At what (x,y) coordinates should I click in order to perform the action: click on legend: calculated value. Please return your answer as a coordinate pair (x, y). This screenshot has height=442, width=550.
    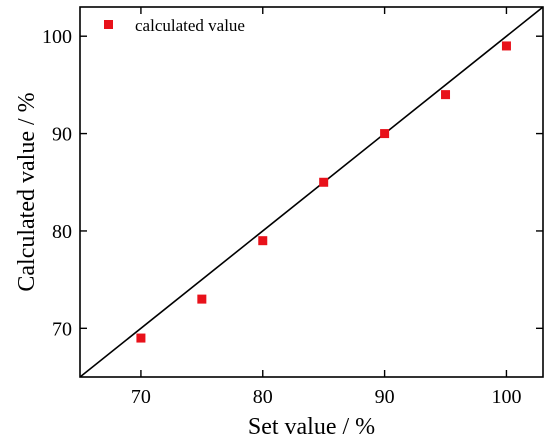
    Looking at the image, I should click on (174, 25).